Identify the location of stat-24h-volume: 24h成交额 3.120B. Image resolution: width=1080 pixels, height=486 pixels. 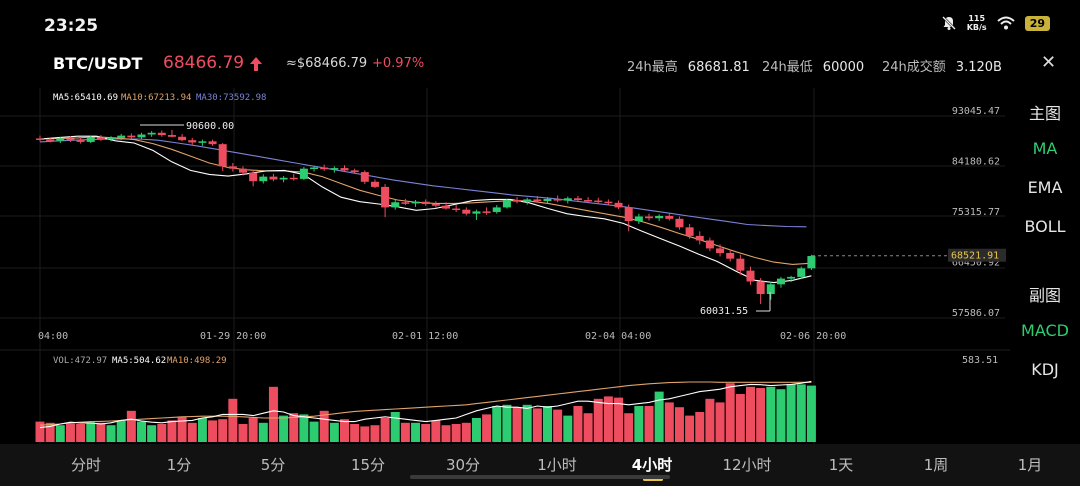
(942, 65).